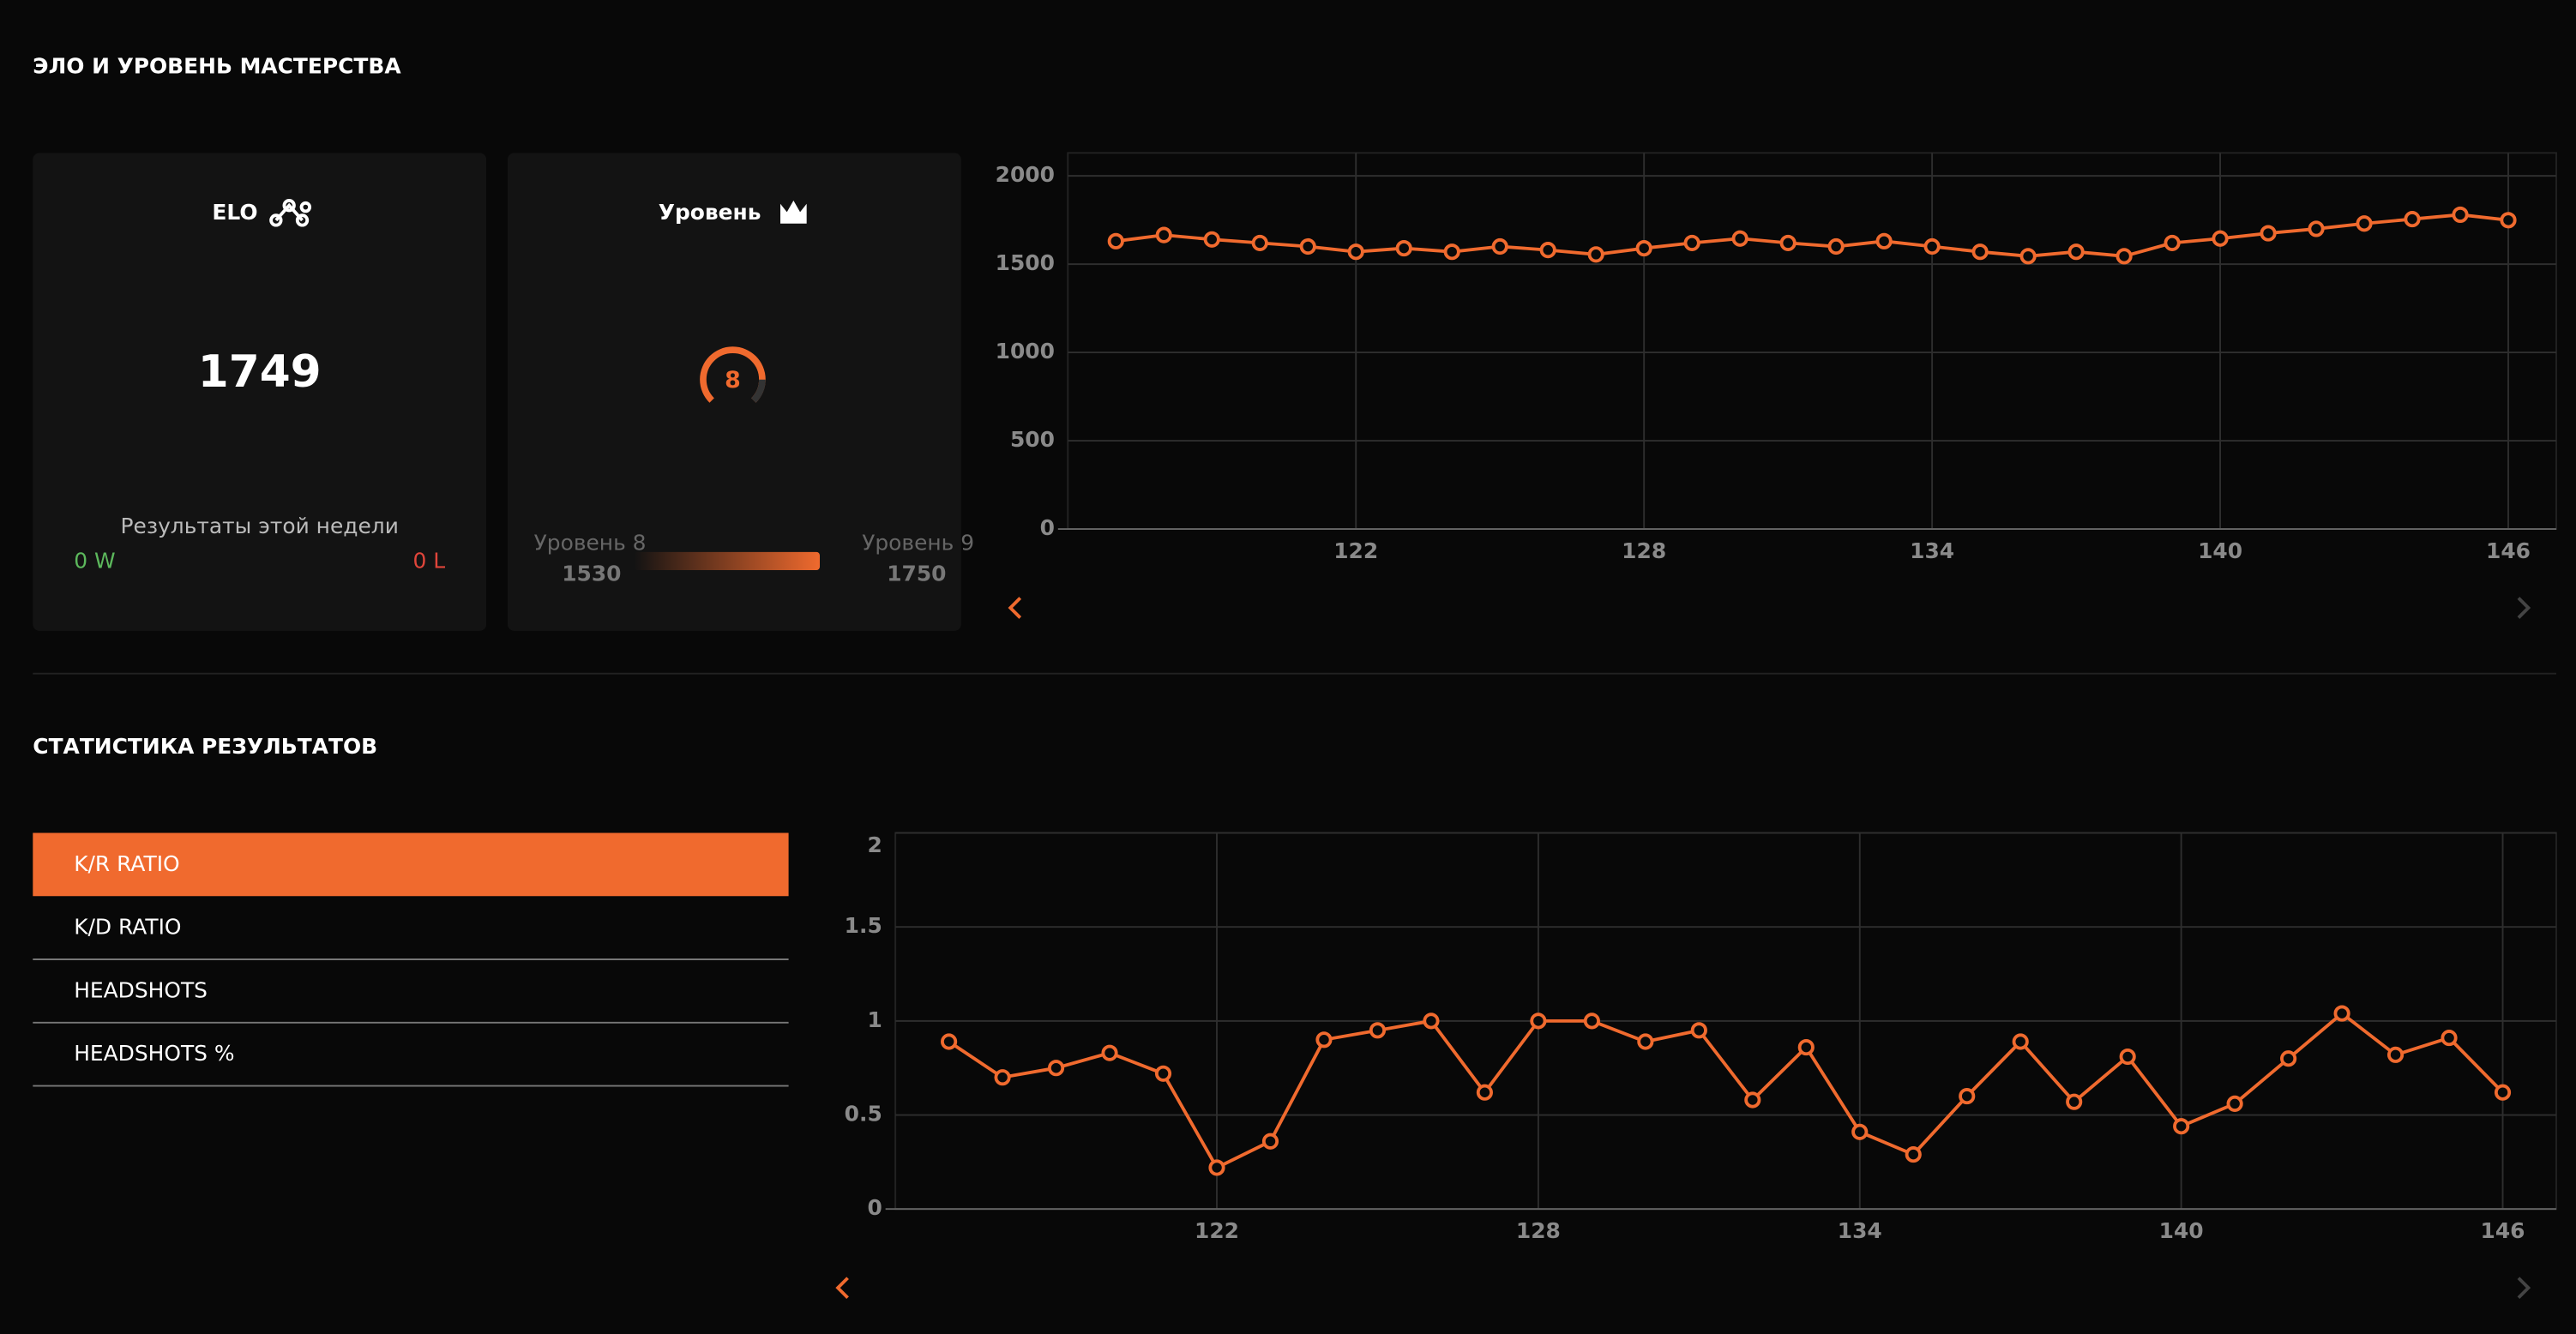  Describe the element at coordinates (1025, 262) in the screenshot. I see `y-tick-label: 1500` at that location.